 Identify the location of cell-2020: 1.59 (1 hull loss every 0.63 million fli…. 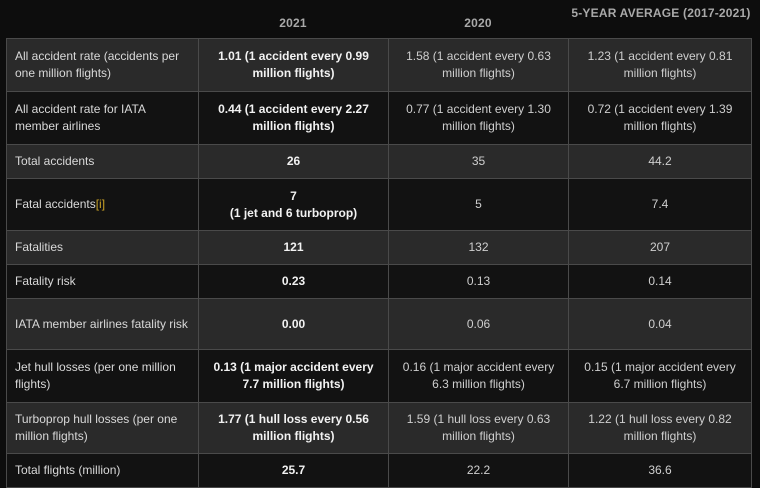
(478, 428).